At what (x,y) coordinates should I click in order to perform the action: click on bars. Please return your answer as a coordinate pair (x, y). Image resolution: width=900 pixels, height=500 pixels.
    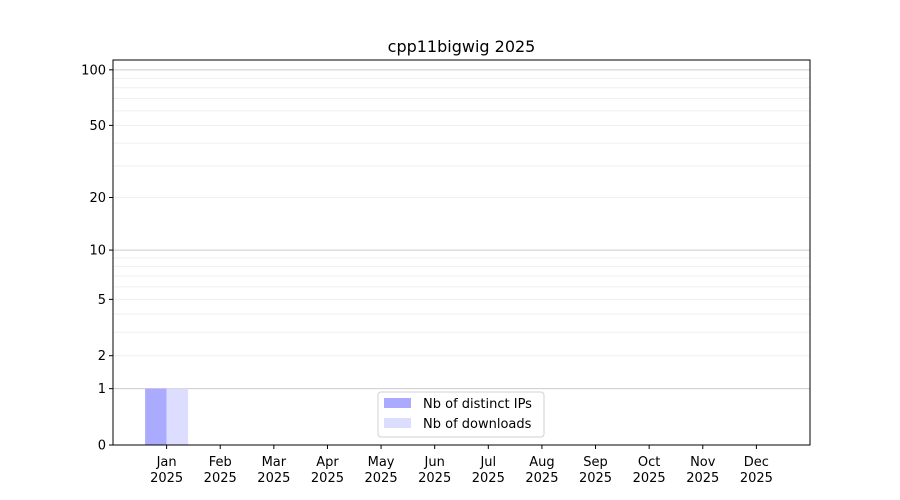
    Looking at the image, I should click on (167, 416).